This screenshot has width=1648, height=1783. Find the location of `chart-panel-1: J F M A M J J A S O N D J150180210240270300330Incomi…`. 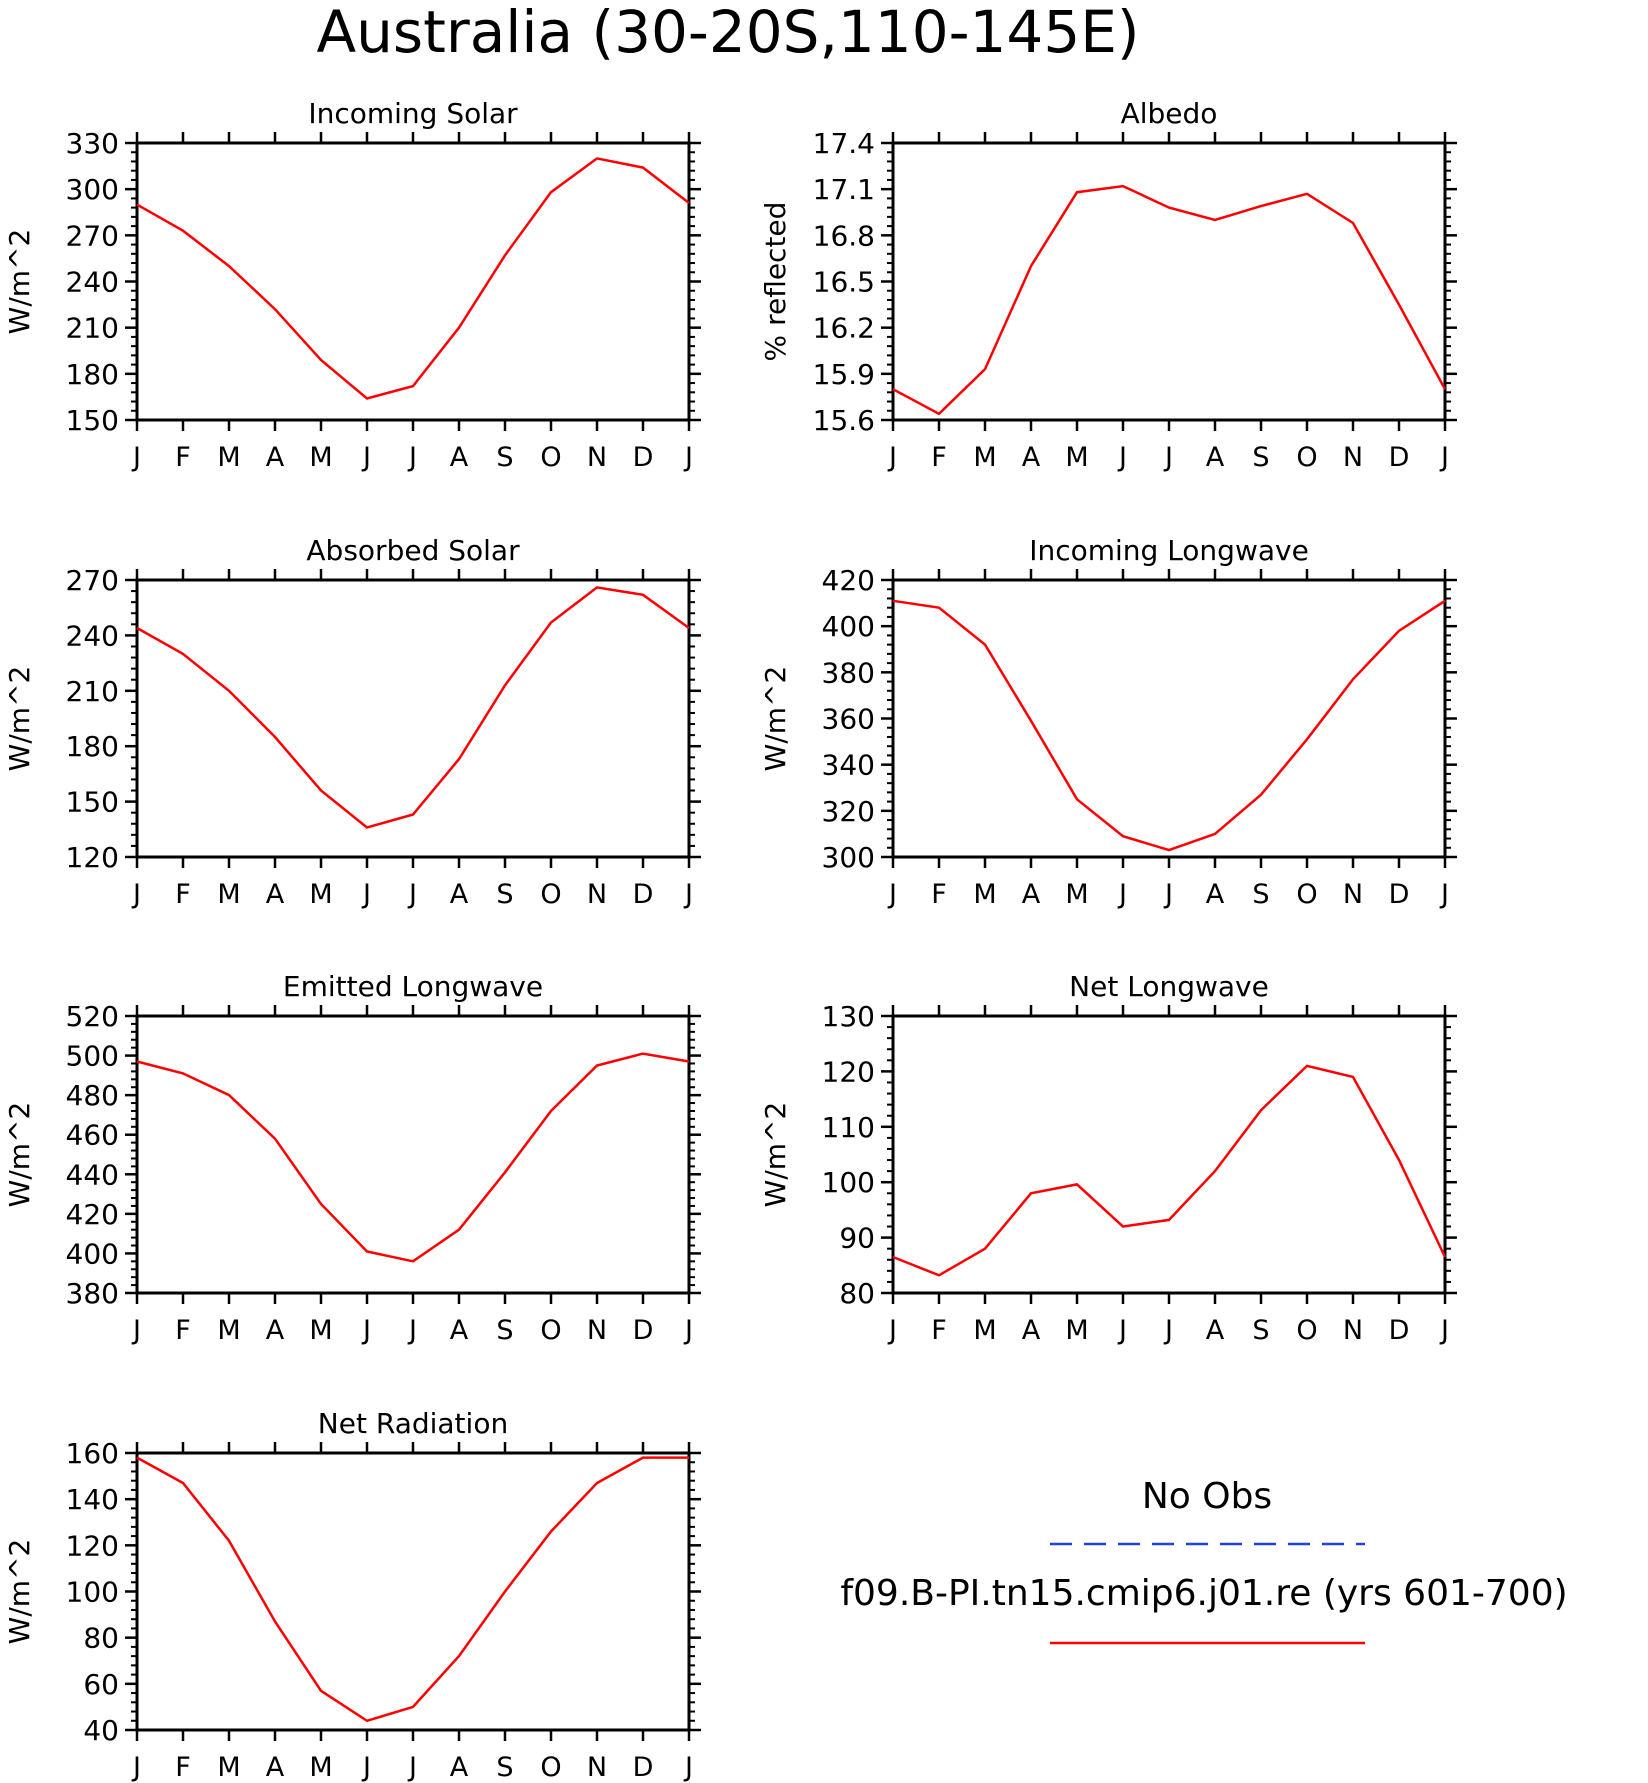

chart-panel-1: J F M A M J J A S O N D J150180210240270300330Incomi… is located at coordinates (352, 285).